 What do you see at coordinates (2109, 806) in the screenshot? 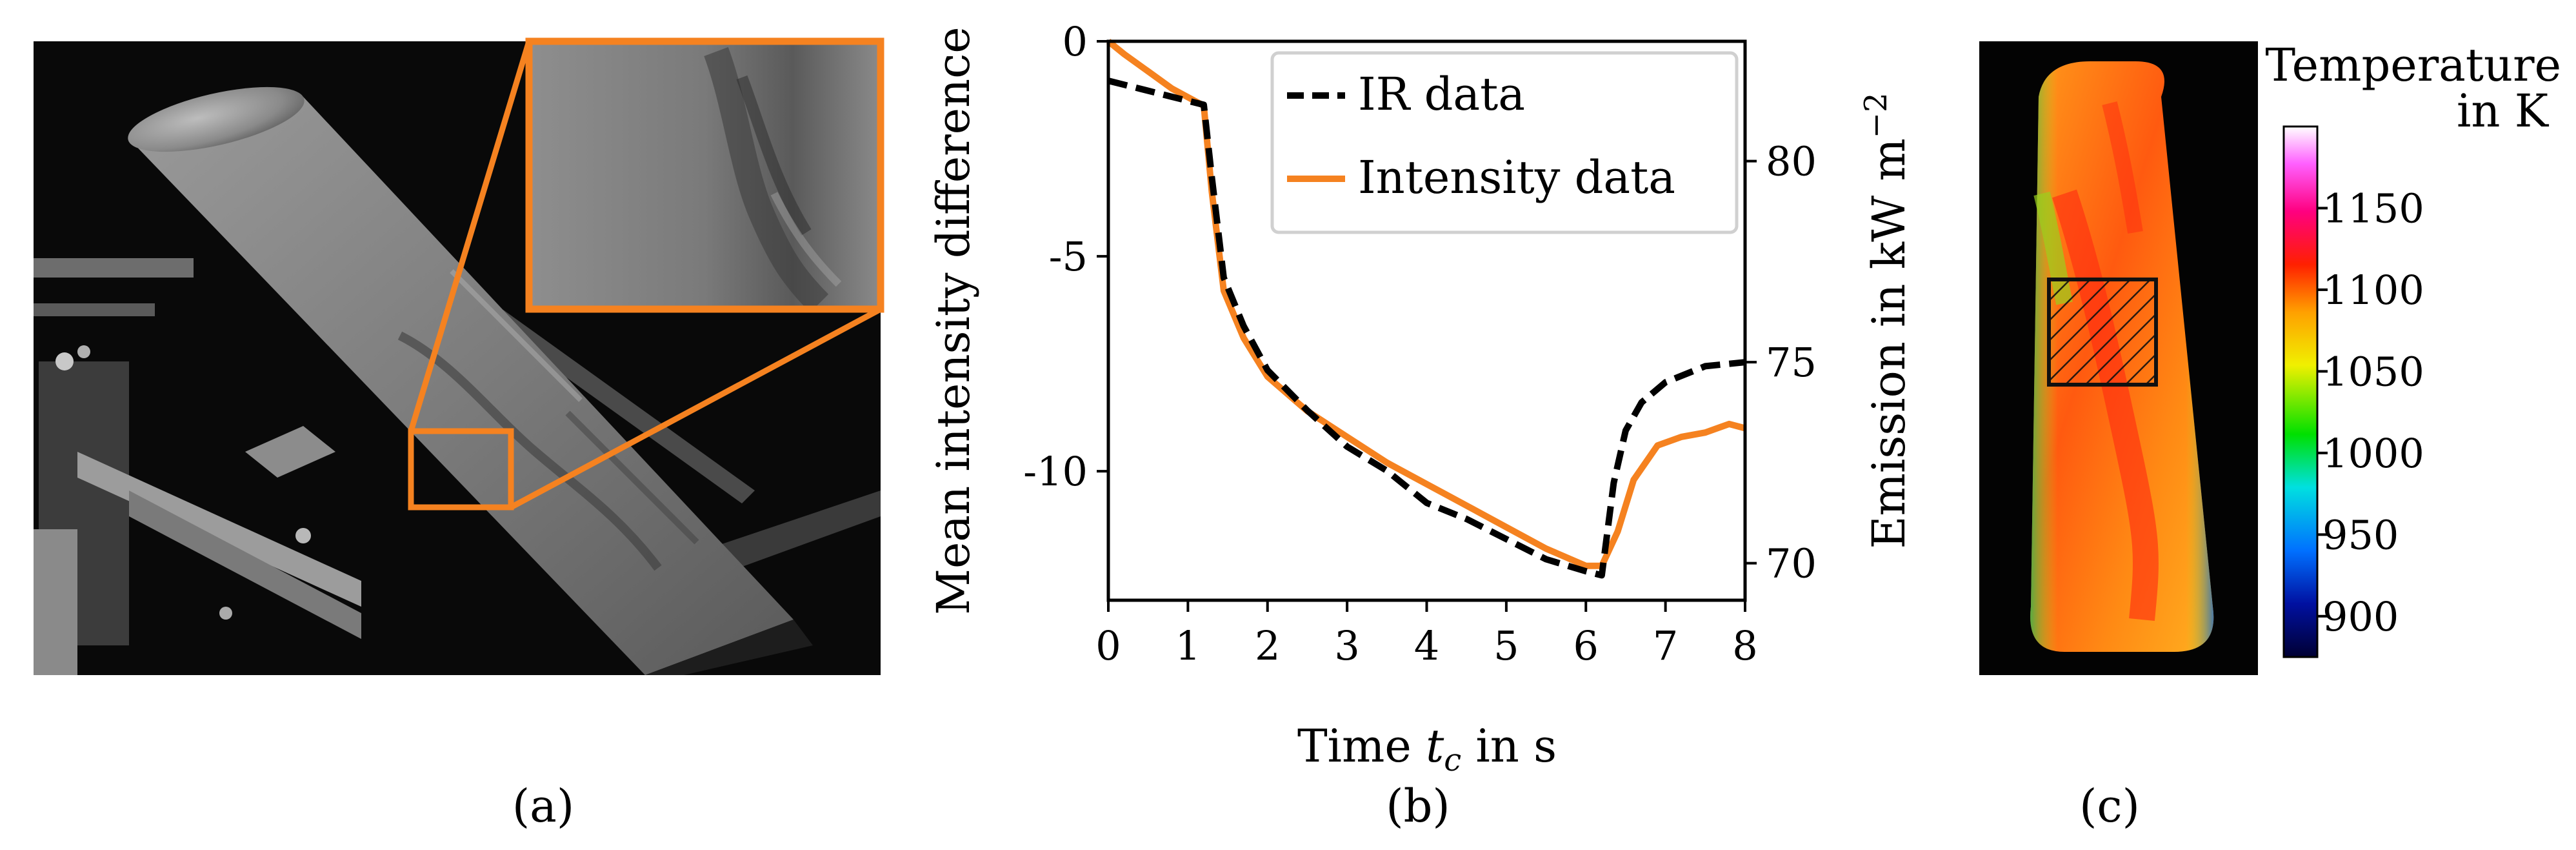
I see `caption-c: (c)` at bounding box center [2109, 806].